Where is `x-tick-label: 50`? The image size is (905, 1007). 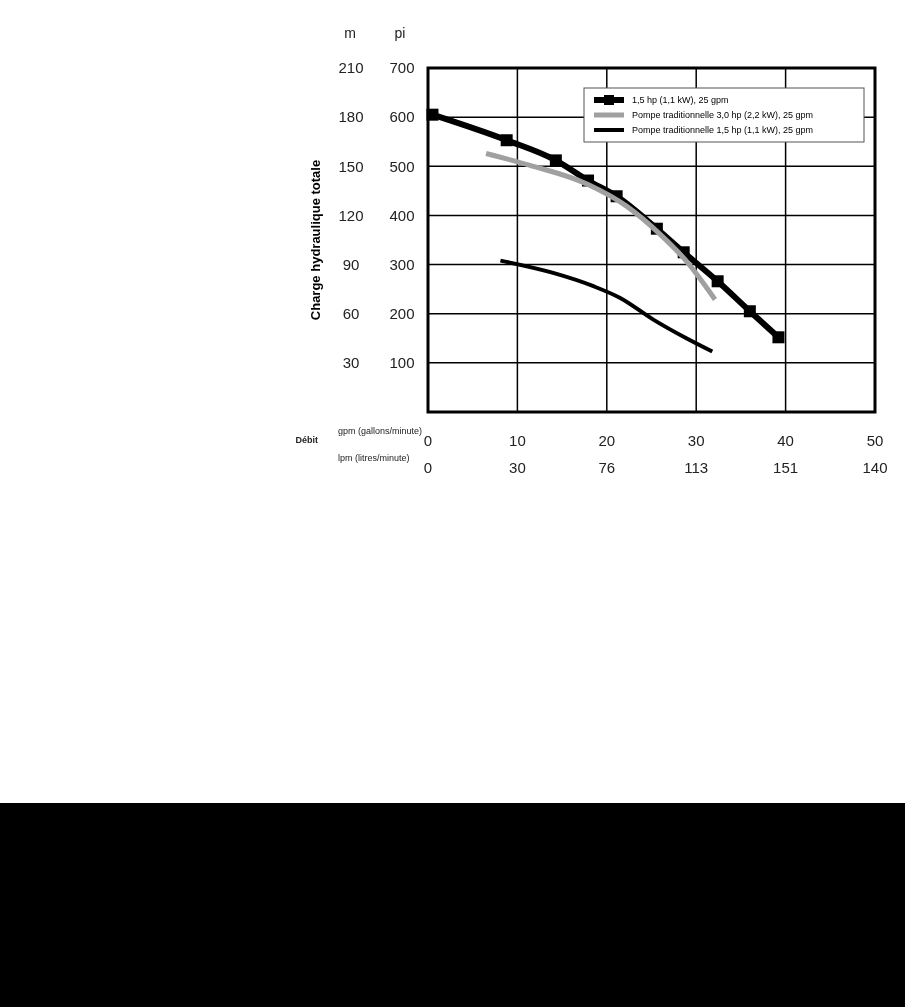
x-tick-label: 50 is located at coordinates (875, 441).